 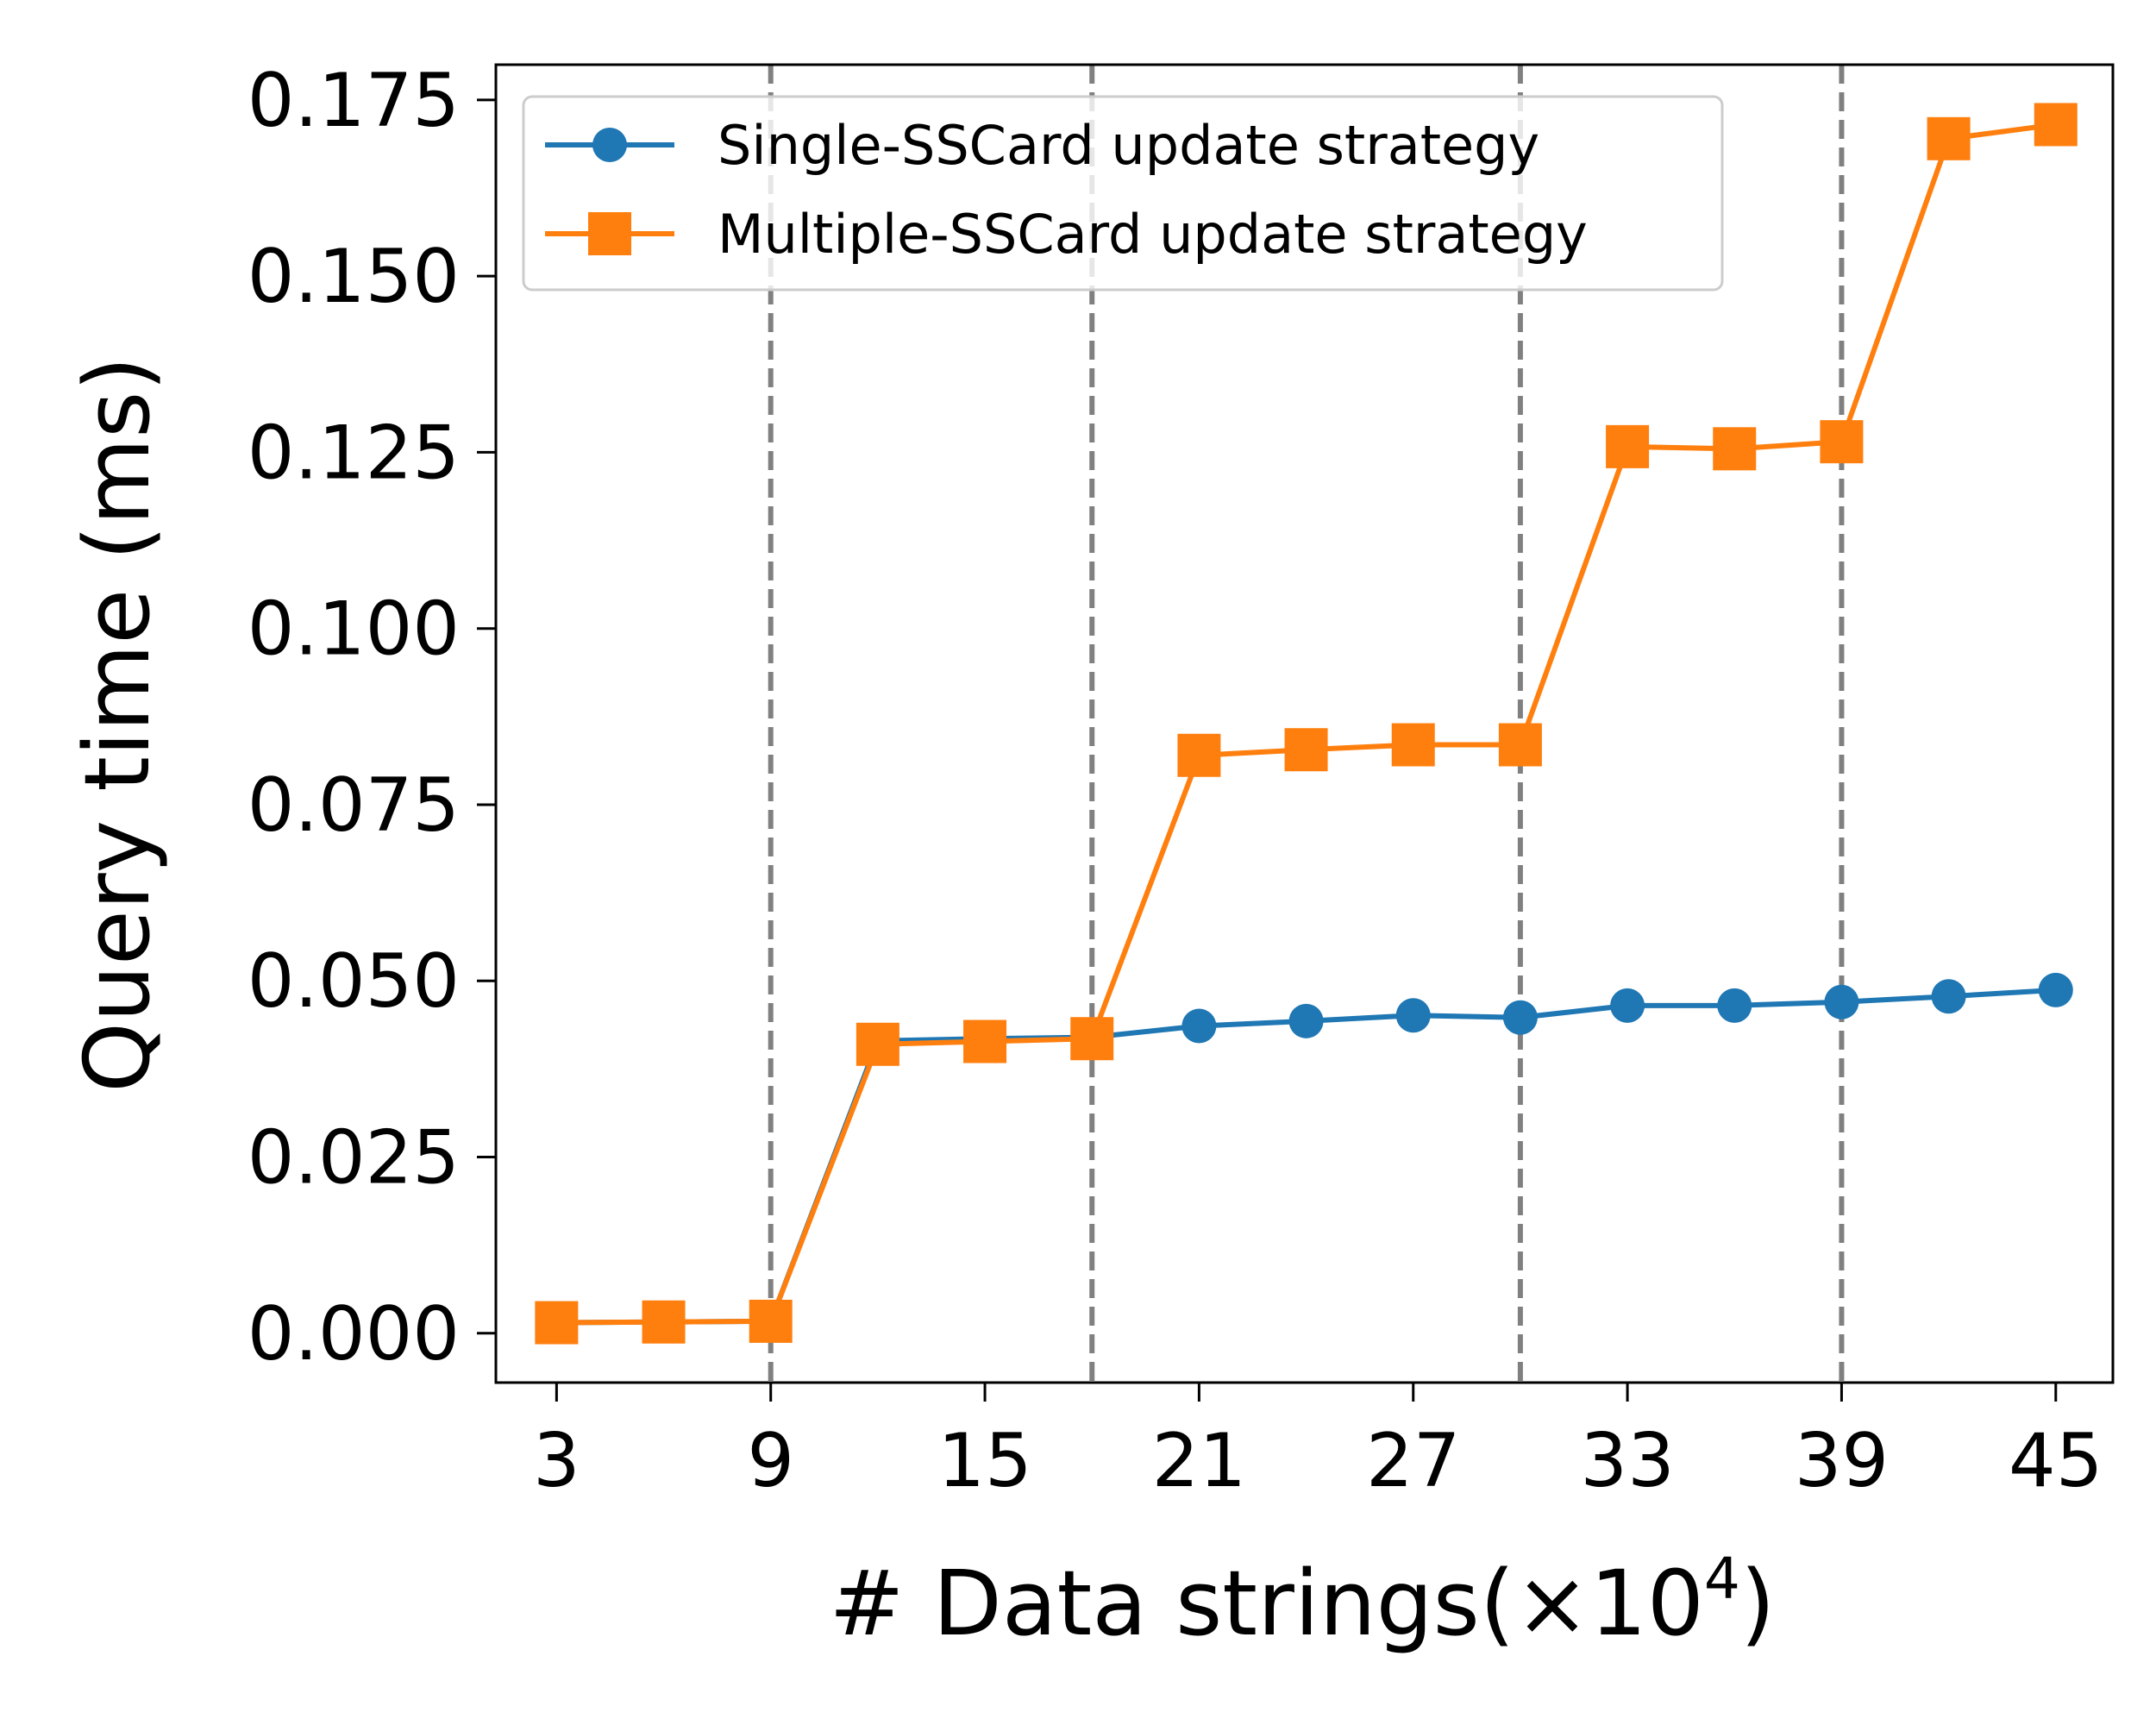 What do you see at coordinates (1842, 1461) in the screenshot?
I see `x-tick-label: 39` at bounding box center [1842, 1461].